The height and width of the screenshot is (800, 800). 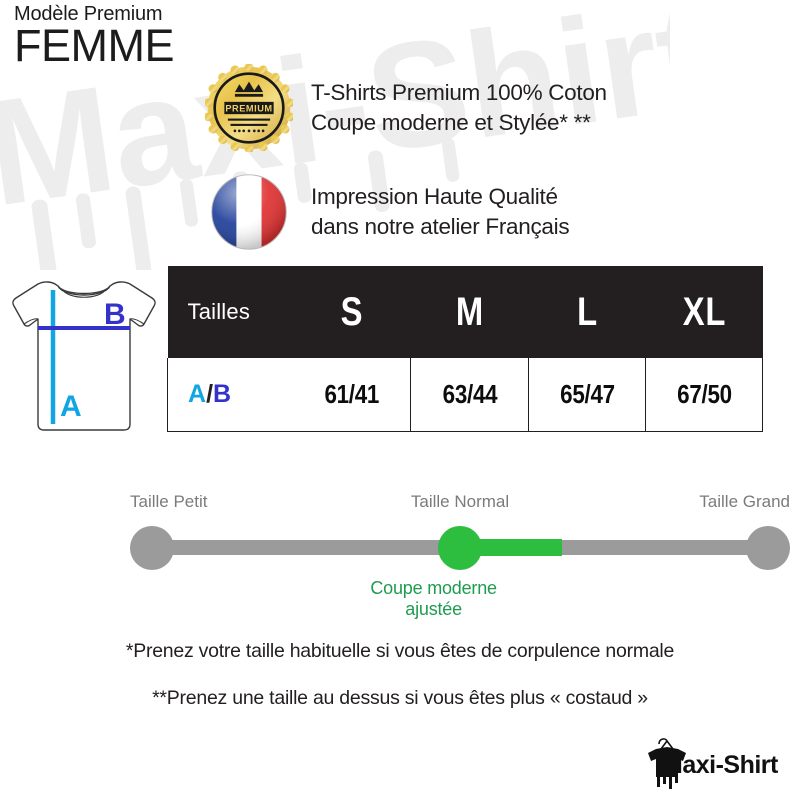 I want to click on slider-label-large: Taille Grand, so click(x=744, y=501).